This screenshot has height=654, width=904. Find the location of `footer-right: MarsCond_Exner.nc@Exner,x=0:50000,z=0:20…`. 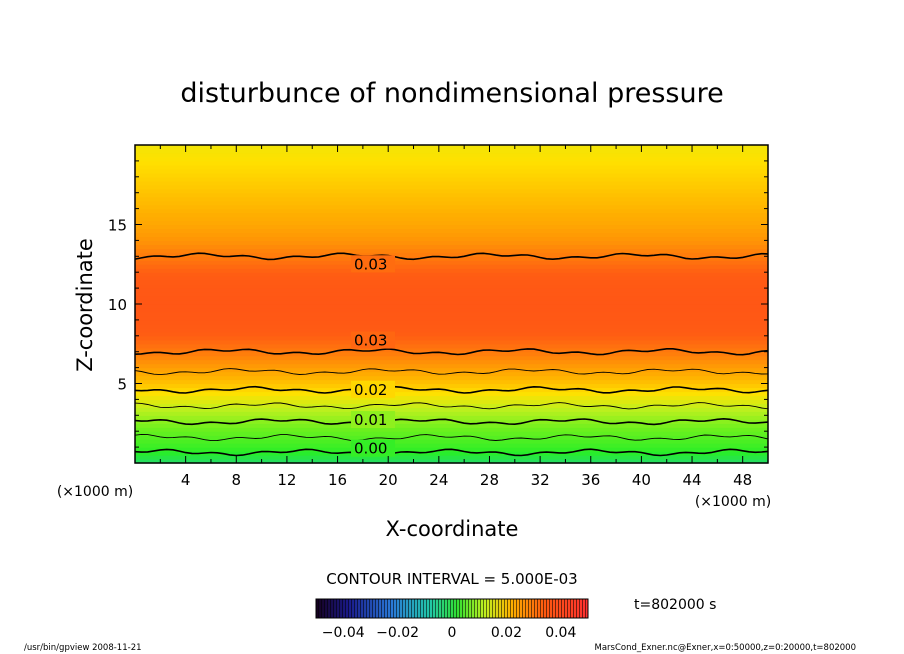

footer-right: MarsCond_Exner.nc@Exner,x=0:50000,z=0:20… is located at coordinates (725, 648).